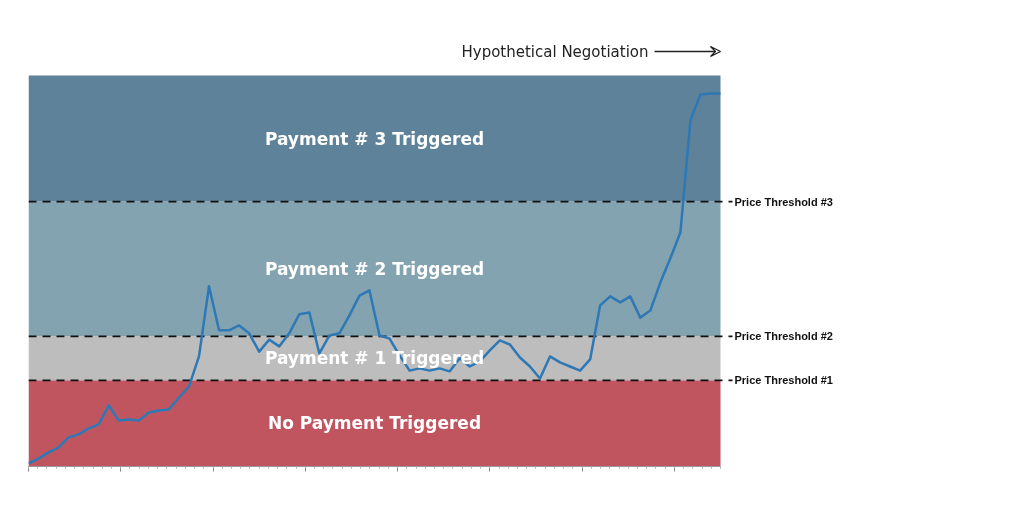 This screenshot has width=1024, height=506. I want to click on ref-line-label: Price Threshold #2, so click(783, 336).